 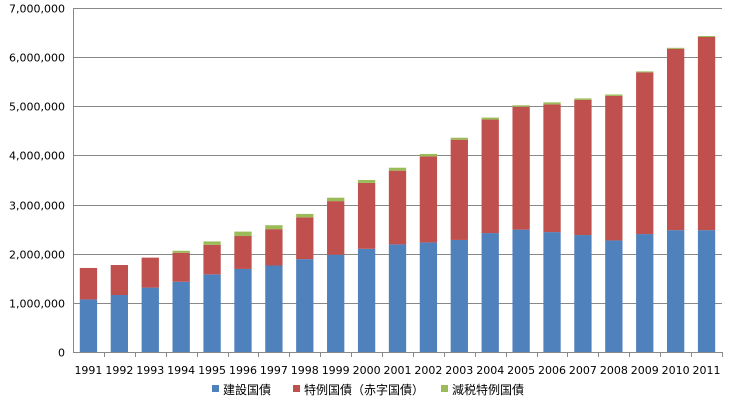 What do you see at coordinates (37, 255) in the screenshot?
I see `y-tick-label: 2,000,000` at bounding box center [37, 255].